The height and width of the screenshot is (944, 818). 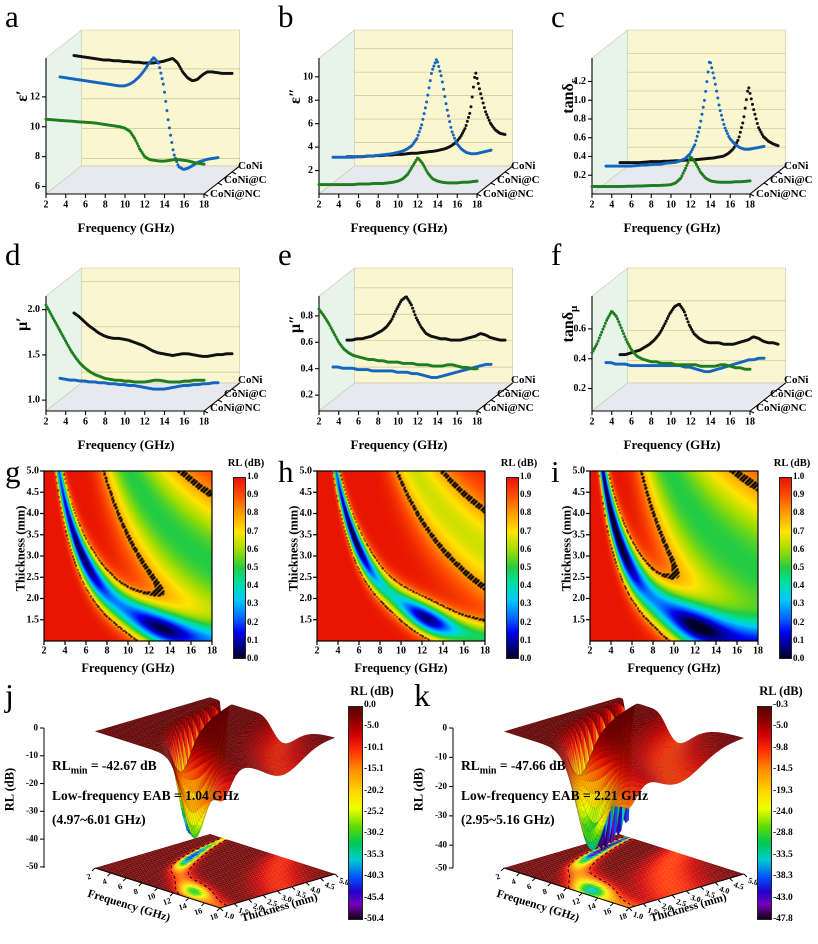 I want to click on panel-h-plot, so click(x=409, y=566).